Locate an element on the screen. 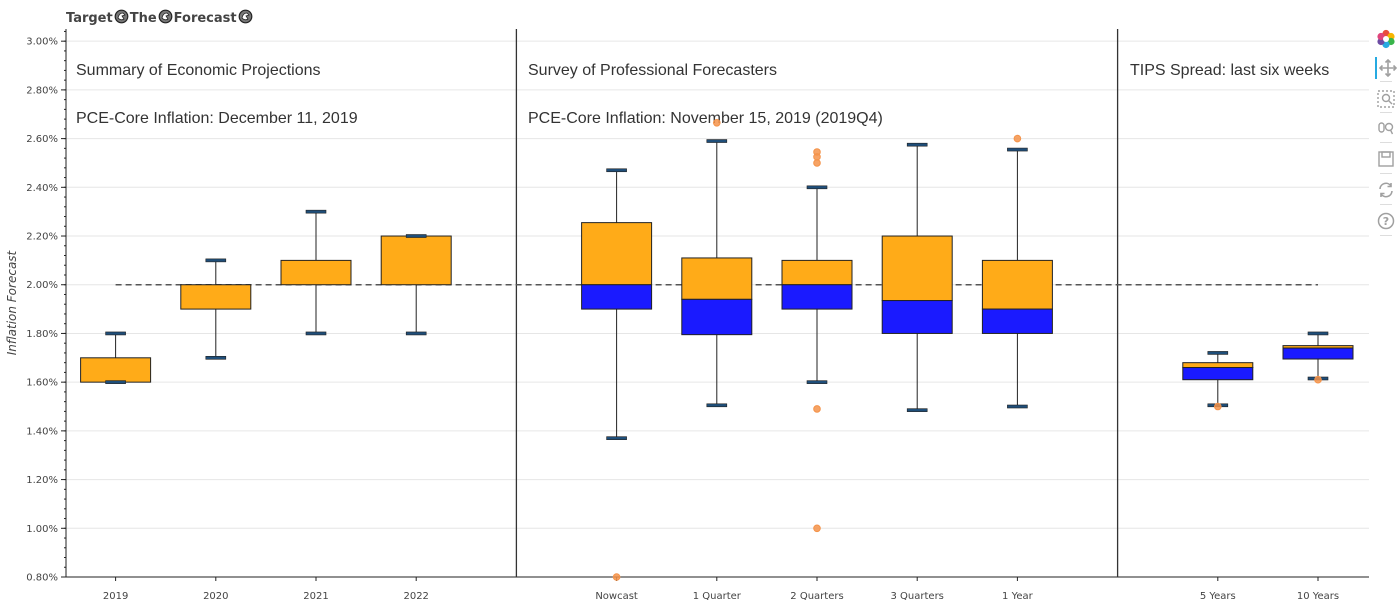 This screenshot has width=1400, height=600. x-tick-label: 2022 is located at coordinates (415, 595).